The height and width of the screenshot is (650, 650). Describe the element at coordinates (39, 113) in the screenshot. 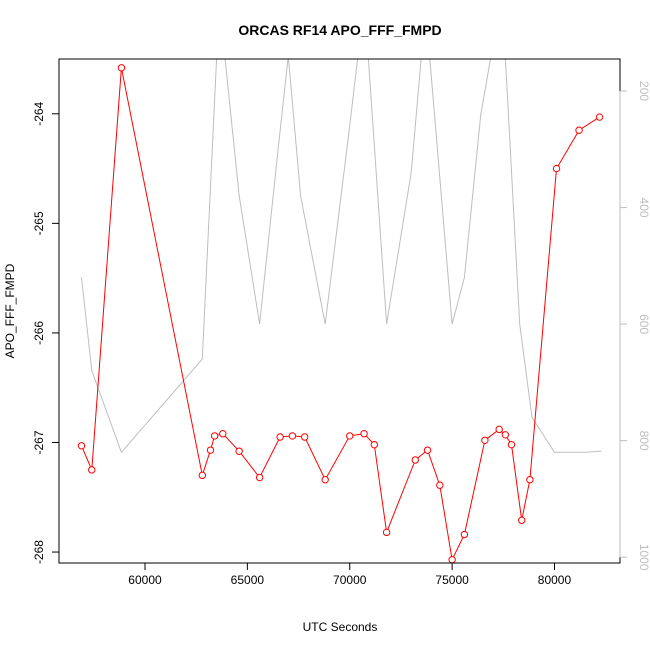

I see `y-tick-label: -264` at that location.